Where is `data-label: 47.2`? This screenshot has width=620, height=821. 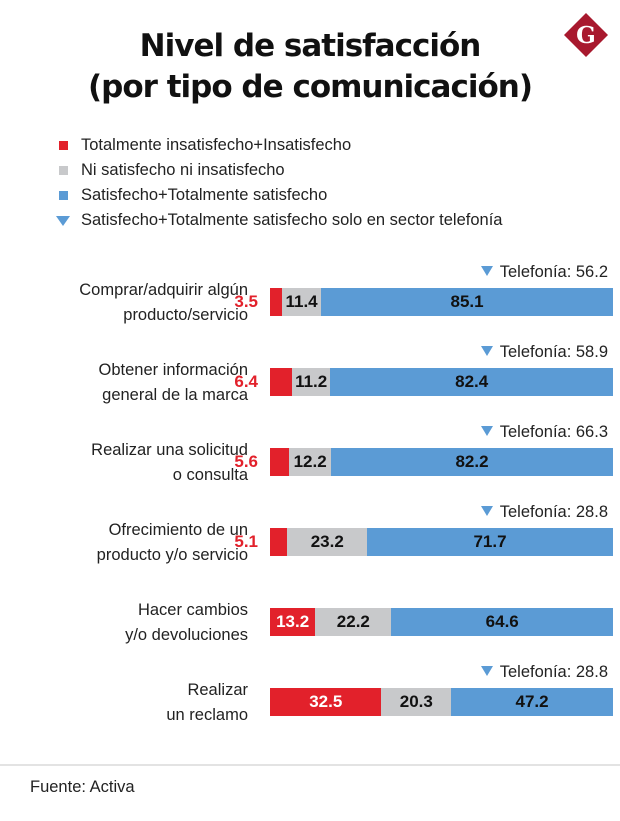 data-label: 47.2 is located at coordinates (532, 701).